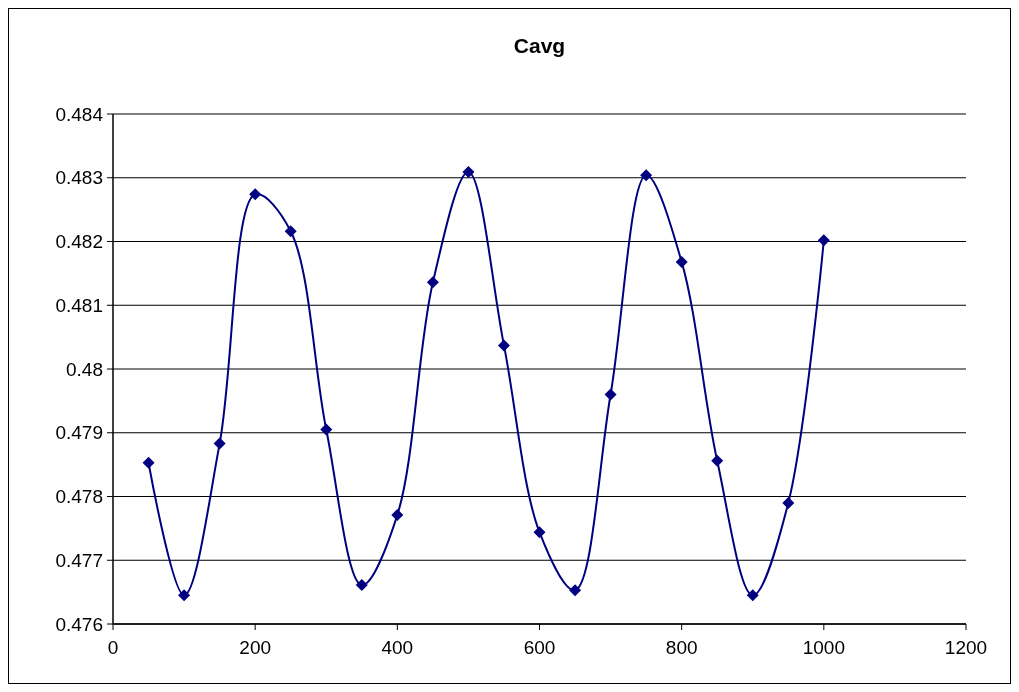 This screenshot has width=1019, height=692. I want to click on y-tick-label: 0.481, so click(79, 305).